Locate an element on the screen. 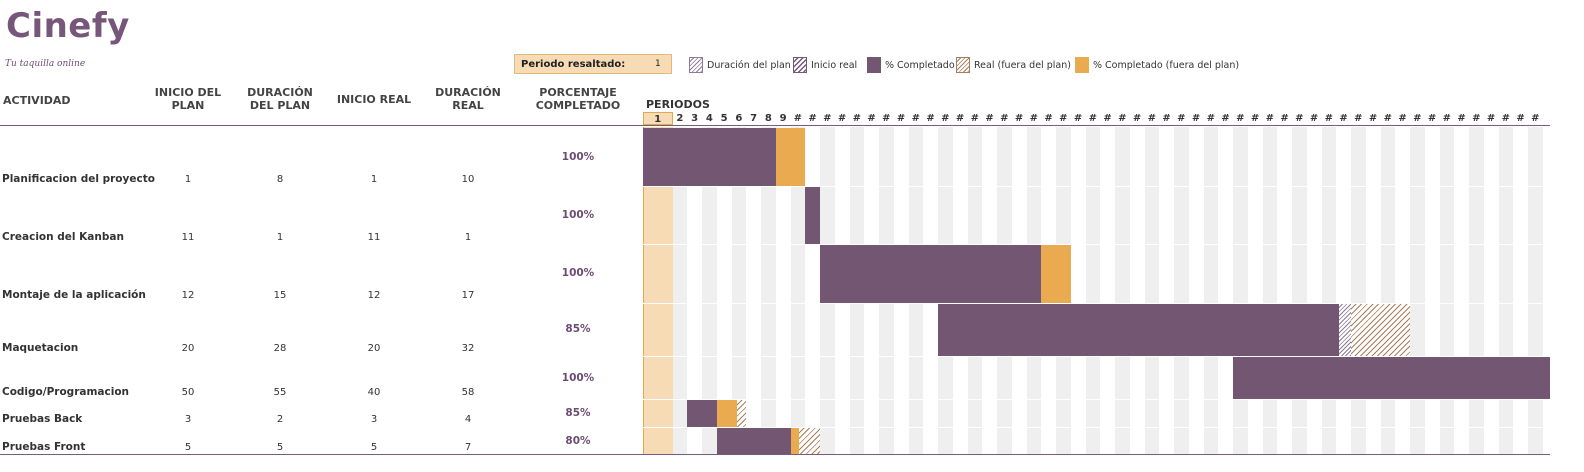  legend-plan-duration: Duración del plan is located at coordinates (740, 65).